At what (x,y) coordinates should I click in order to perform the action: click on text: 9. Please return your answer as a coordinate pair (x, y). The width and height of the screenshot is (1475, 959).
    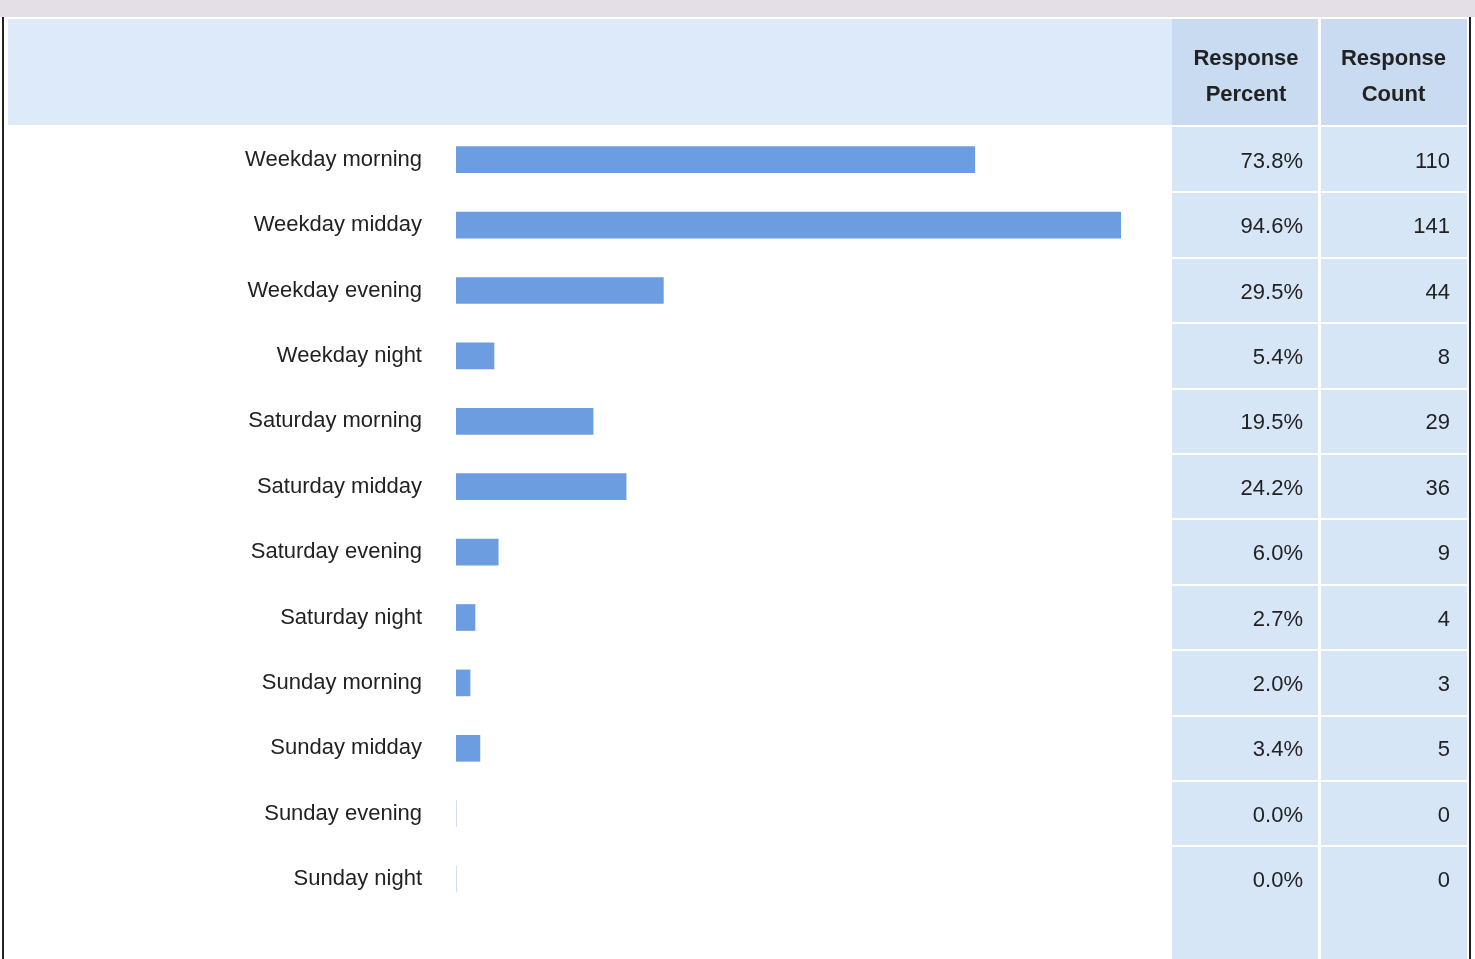
    Looking at the image, I should click on (1443, 553).